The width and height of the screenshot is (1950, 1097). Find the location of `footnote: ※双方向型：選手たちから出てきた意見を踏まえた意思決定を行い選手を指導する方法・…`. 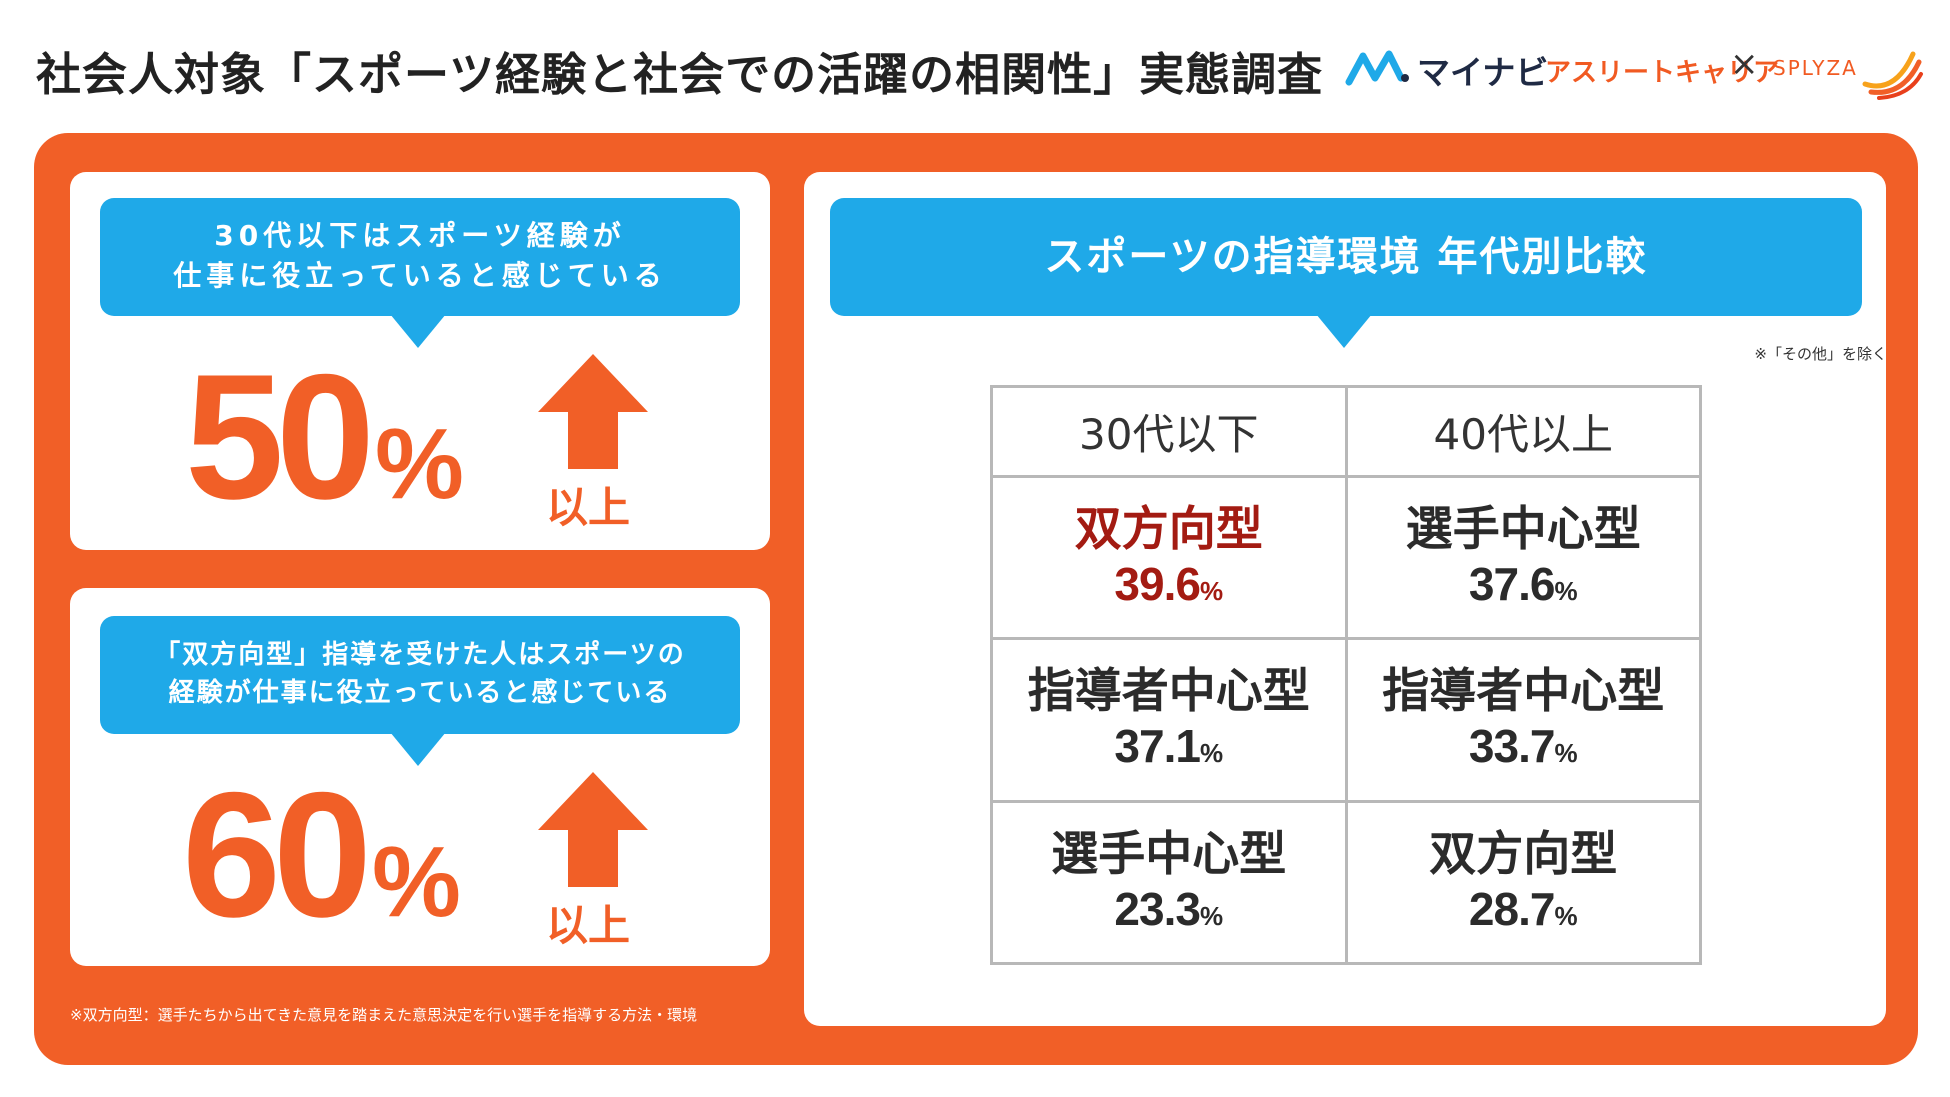

footnote: ※双方向型：選手たちから出てきた意見を踏まえた意思決定を行い選手を指導する方法・… is located at coordinates (384, 1015).